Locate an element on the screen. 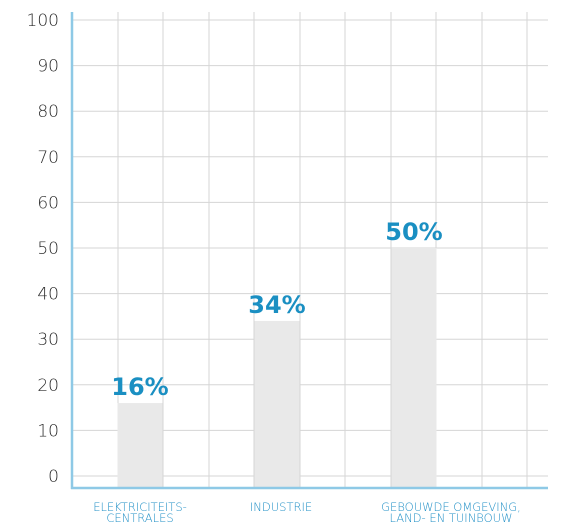 The width and height of the screenshot is (564, 531). y-tick-label-10: 10 is located at coordinates (48, 431).